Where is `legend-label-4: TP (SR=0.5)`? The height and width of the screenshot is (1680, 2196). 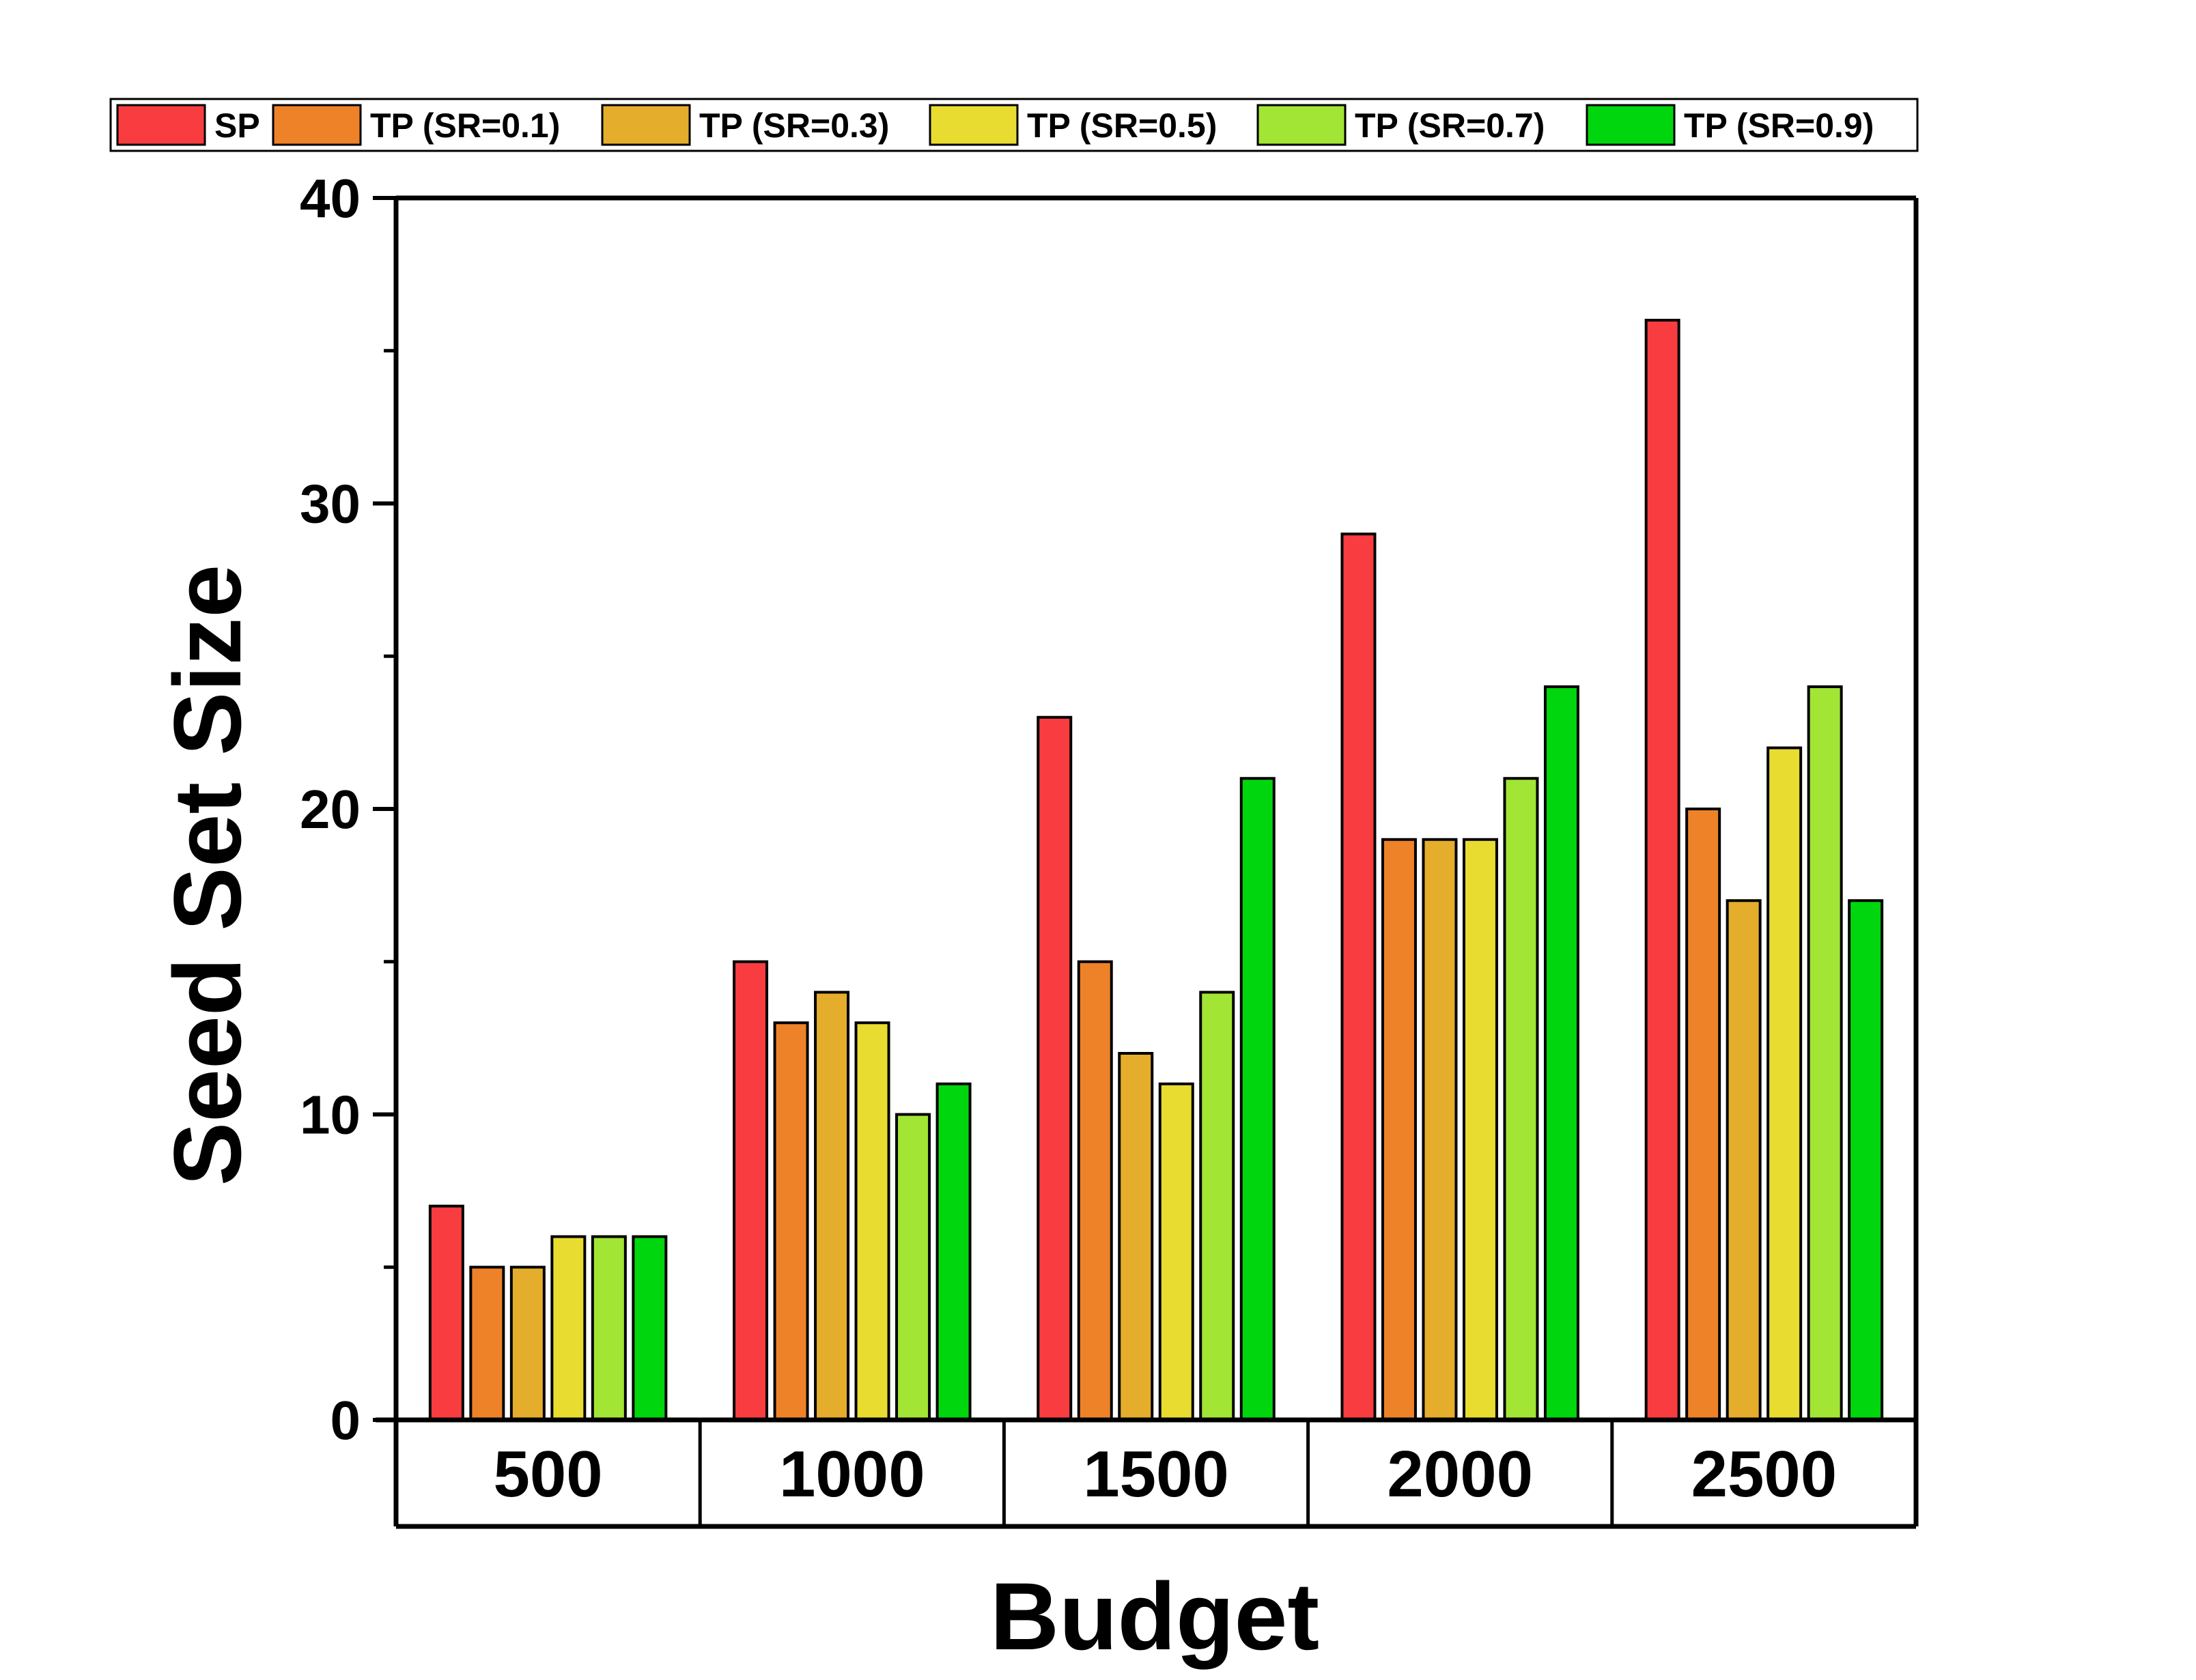
legend-label-4: TP (SR=0.5) is located at coordinates (1122, 125).